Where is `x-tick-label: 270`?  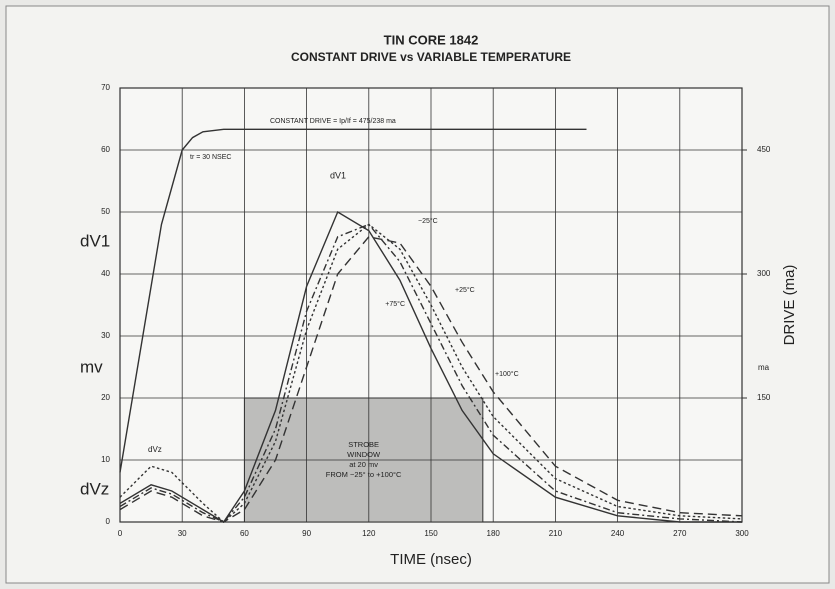
x-tick-label: 270 is located at coordinates (680, 533).